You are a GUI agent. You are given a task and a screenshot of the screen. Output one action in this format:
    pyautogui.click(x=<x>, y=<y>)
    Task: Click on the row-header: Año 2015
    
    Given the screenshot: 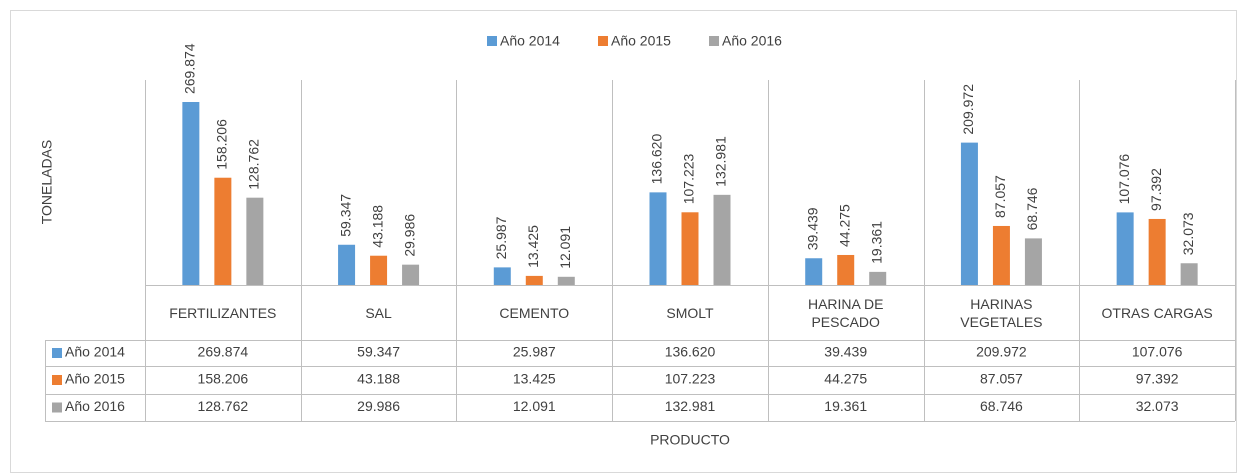 What is the action you would take?
    pyautogui.click(x=95, y=379)
    